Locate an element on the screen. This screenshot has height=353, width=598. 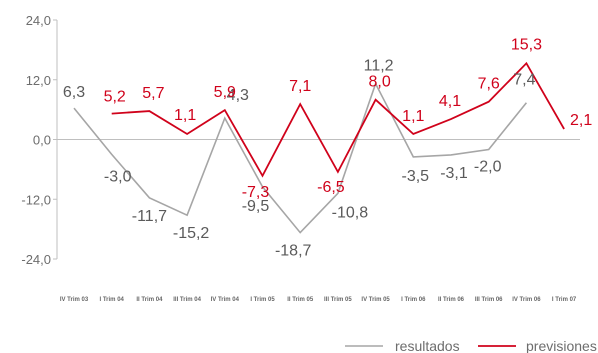
data-label-previsiones: 5,9 is located at coordinates (225, 92).